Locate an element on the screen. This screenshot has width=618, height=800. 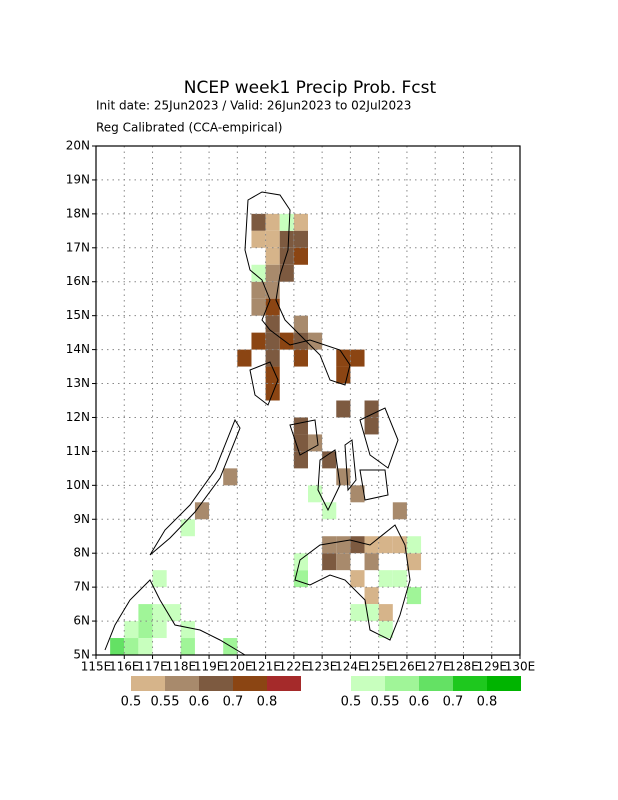
x-tick-label: 125E is located at coordinates (378, 667).